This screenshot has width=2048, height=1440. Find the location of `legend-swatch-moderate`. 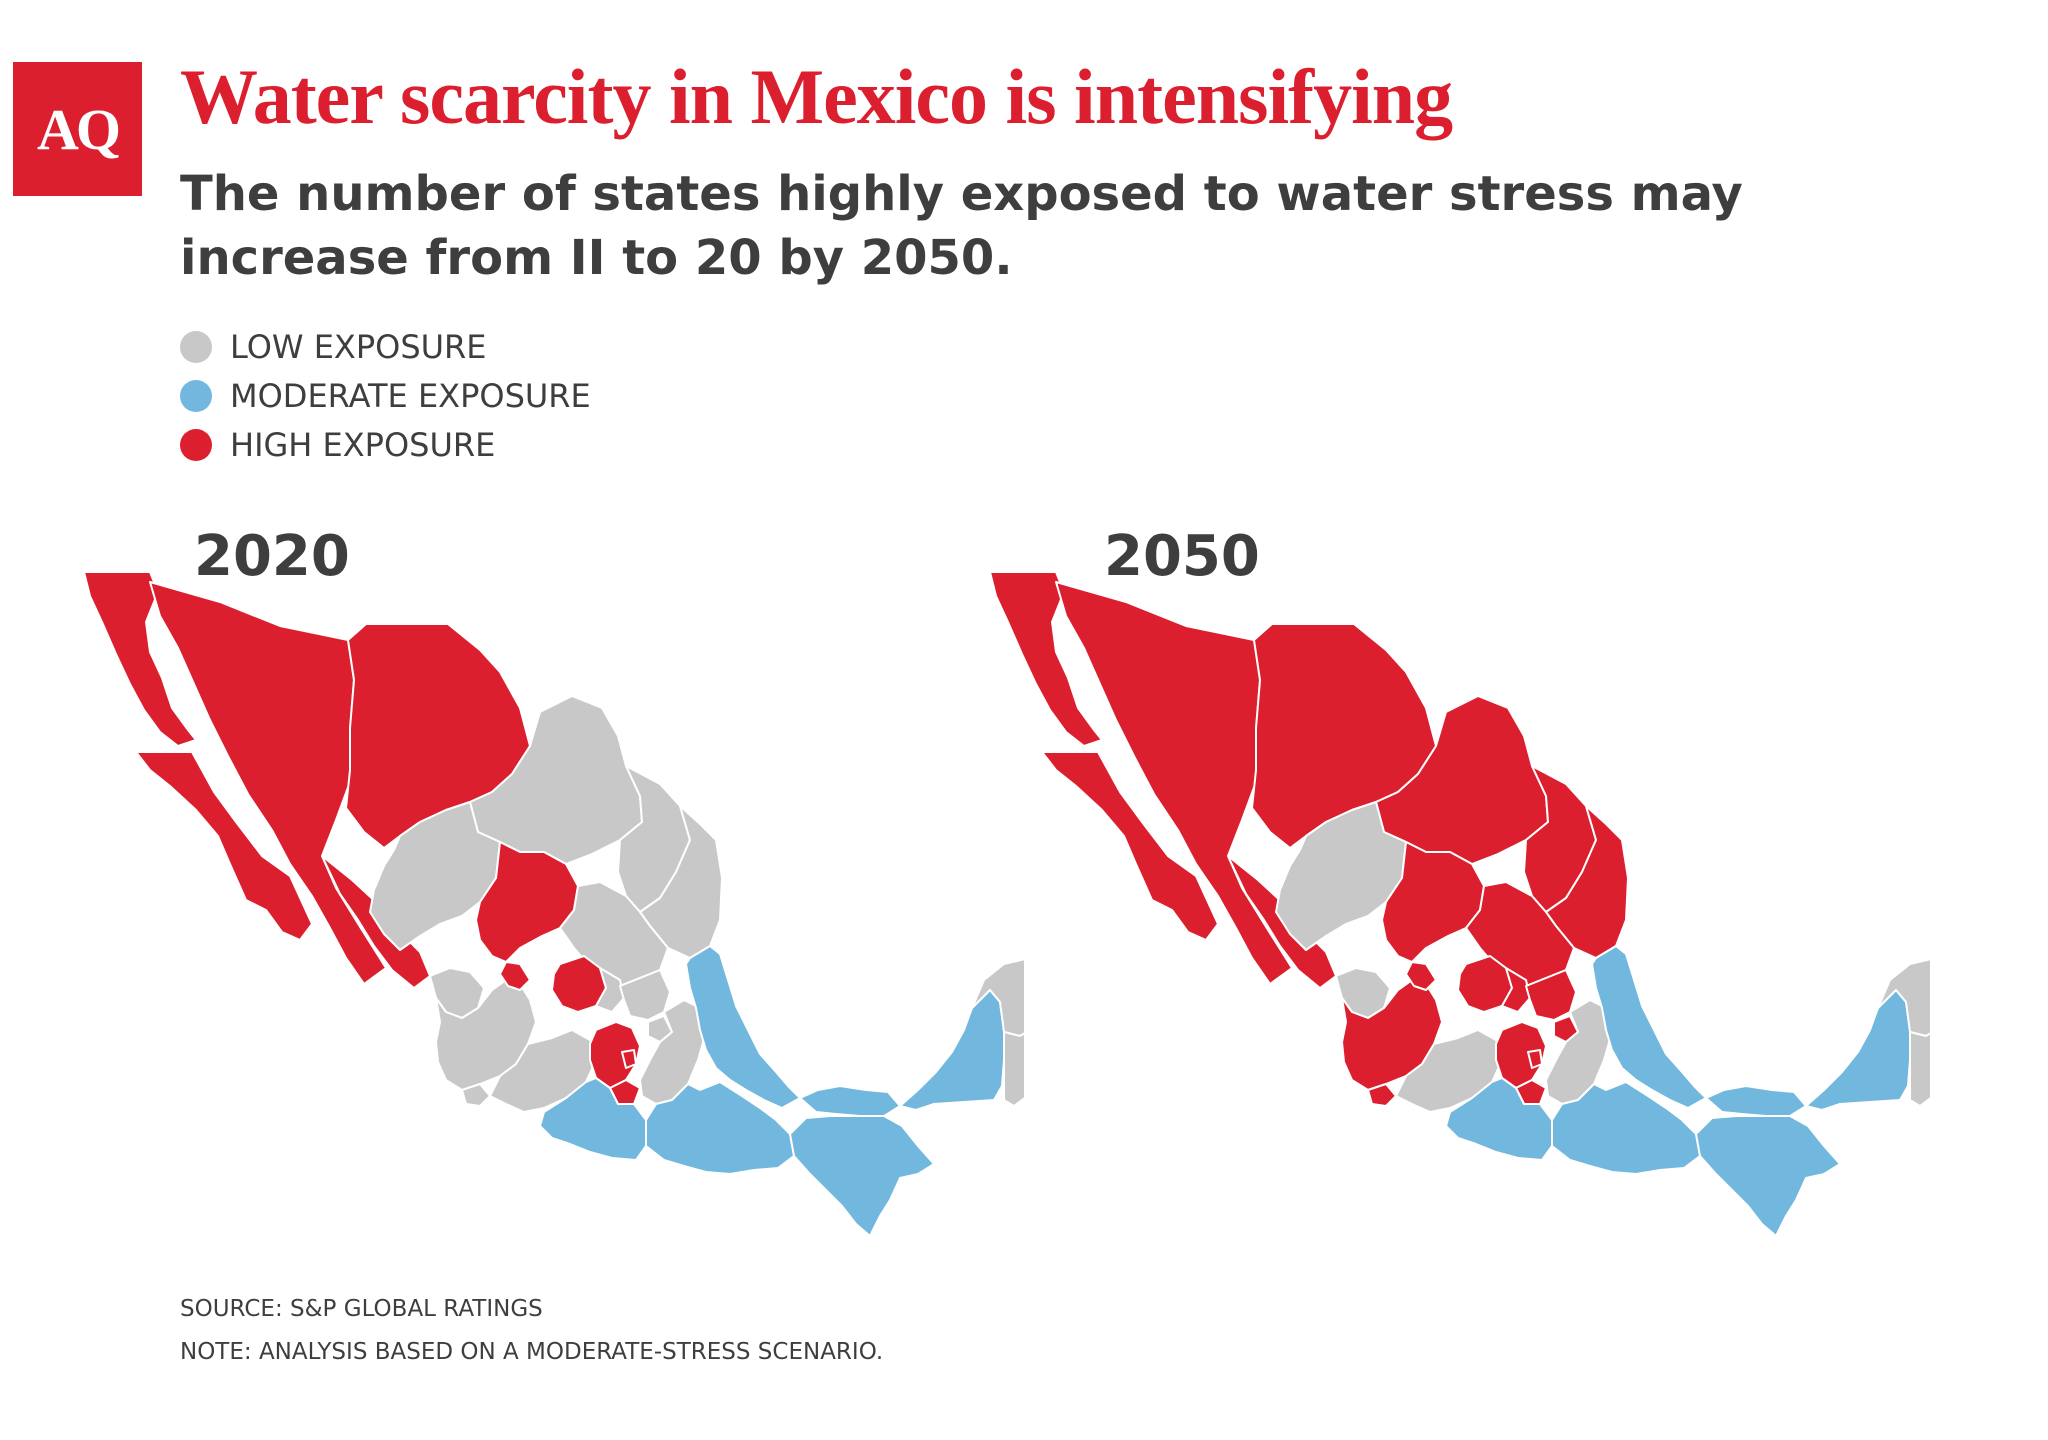

legend-swatch-moderate is located at coordinates (196, 395).